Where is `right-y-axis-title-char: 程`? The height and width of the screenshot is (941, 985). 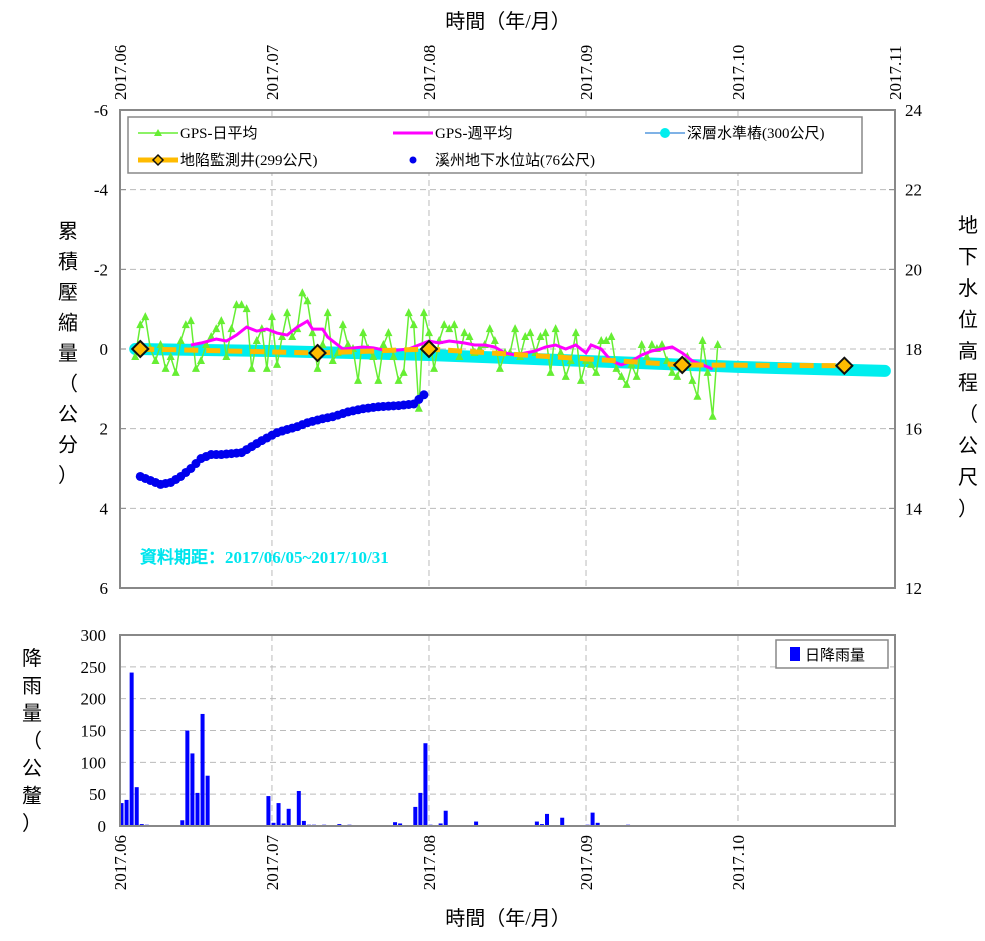 right-y-axis-title-char: 程 is located at coordinates (968, 383).